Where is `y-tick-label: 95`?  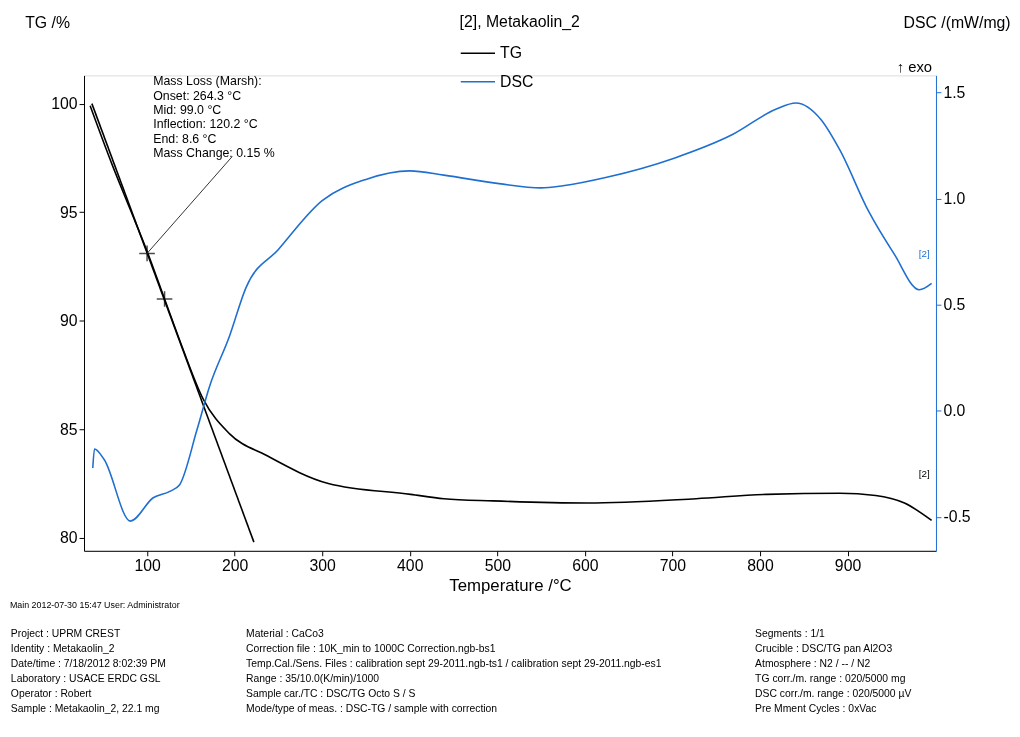 y-tick-label: 95 is located at coordinates (69, 212).